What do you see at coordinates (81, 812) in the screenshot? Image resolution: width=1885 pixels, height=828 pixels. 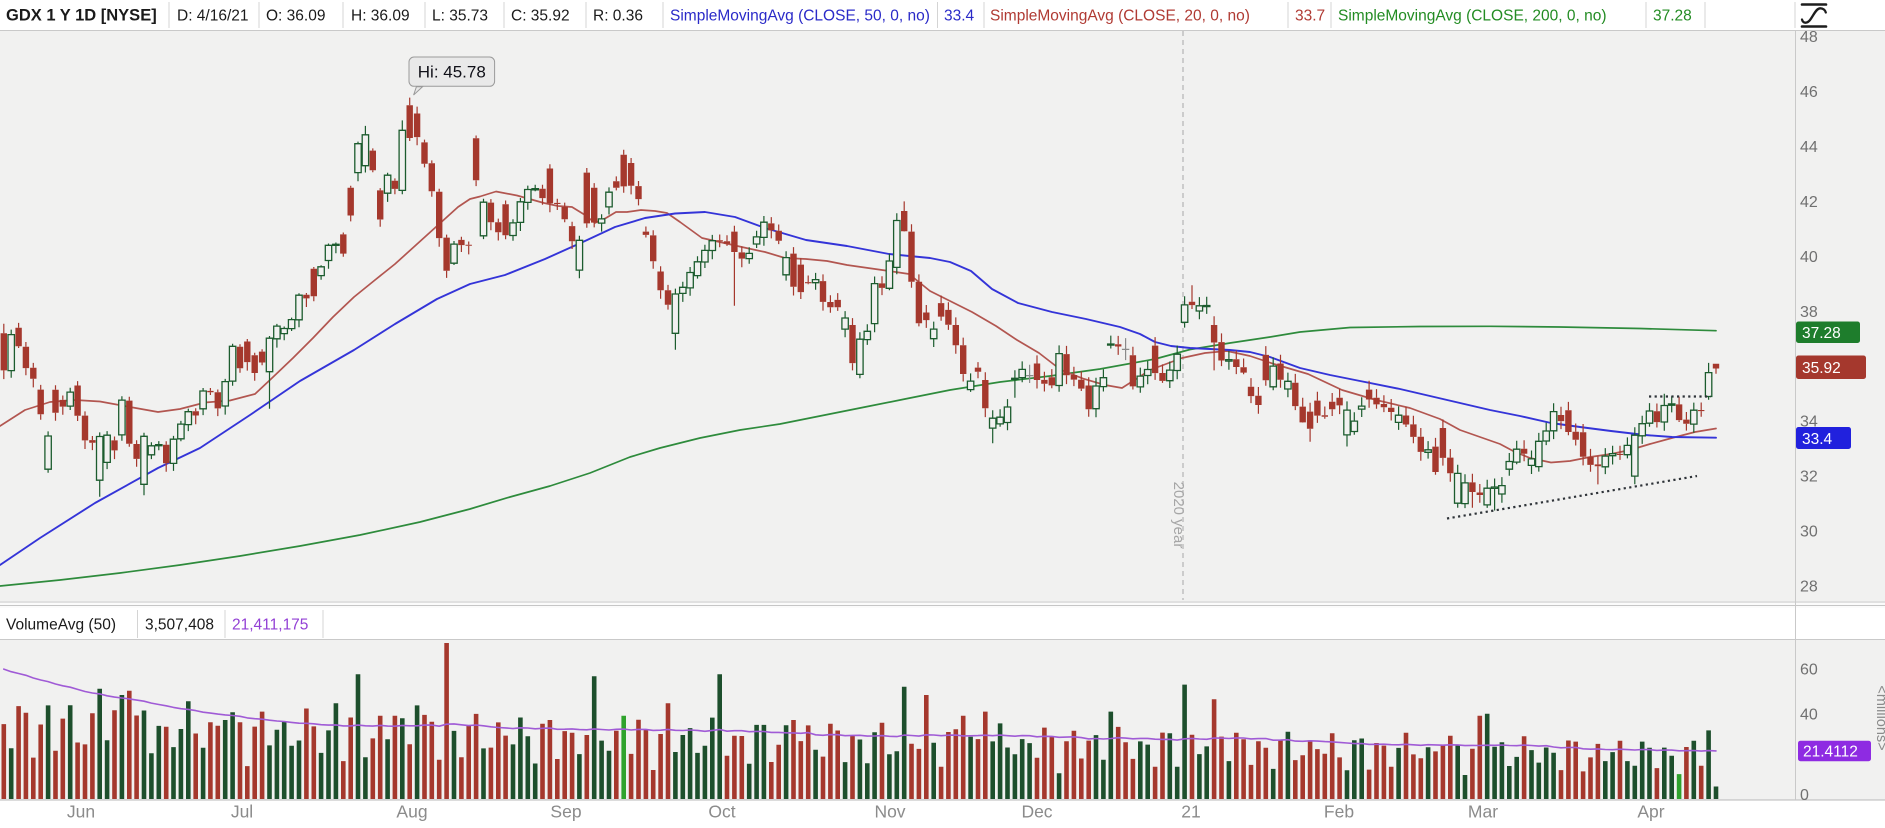 I see `svg-text: Jun` at bounding box center [81, 812].